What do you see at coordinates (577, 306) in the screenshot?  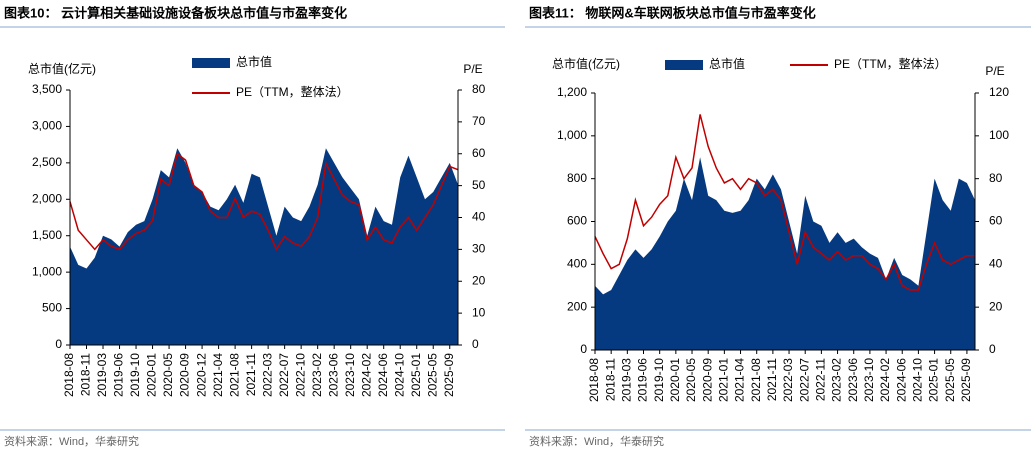 I see `y-tick-label: 200` at bounding box center [577, 306].